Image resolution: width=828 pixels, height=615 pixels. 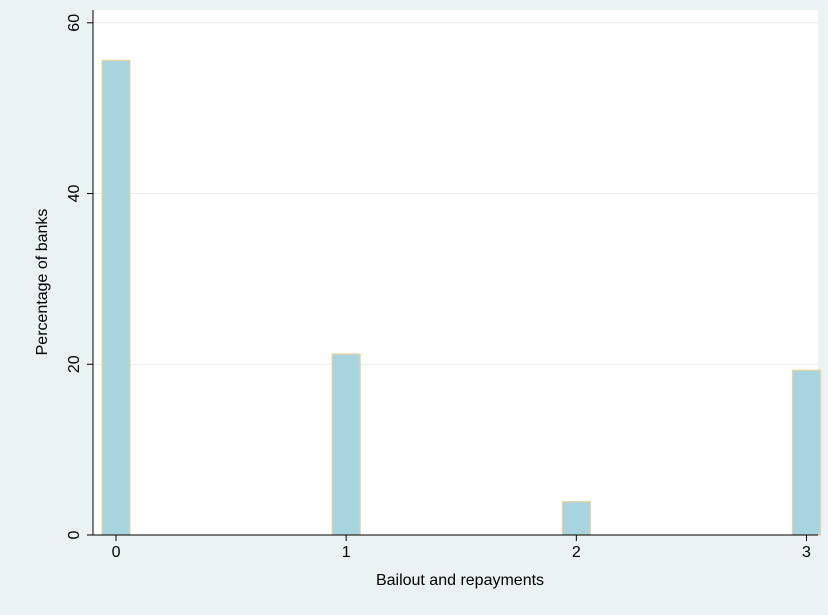 I want to click on x-tick-label: 2, so click(x=576, y=552).